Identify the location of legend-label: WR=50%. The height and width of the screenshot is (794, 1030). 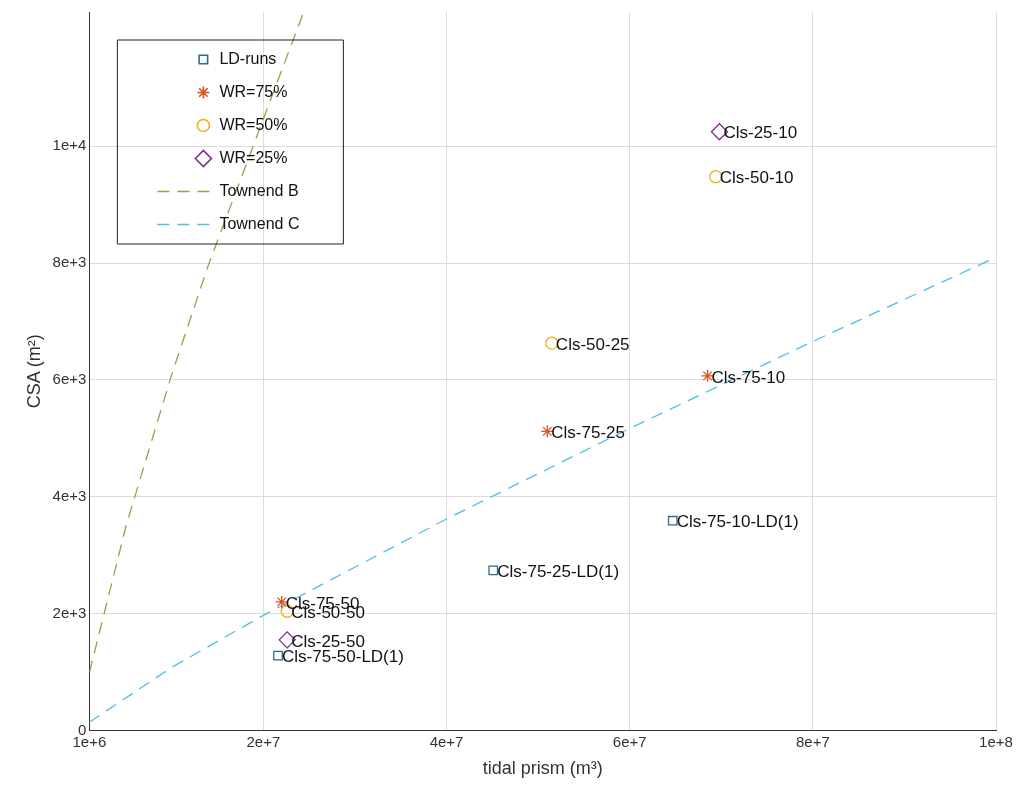
(253, 124).